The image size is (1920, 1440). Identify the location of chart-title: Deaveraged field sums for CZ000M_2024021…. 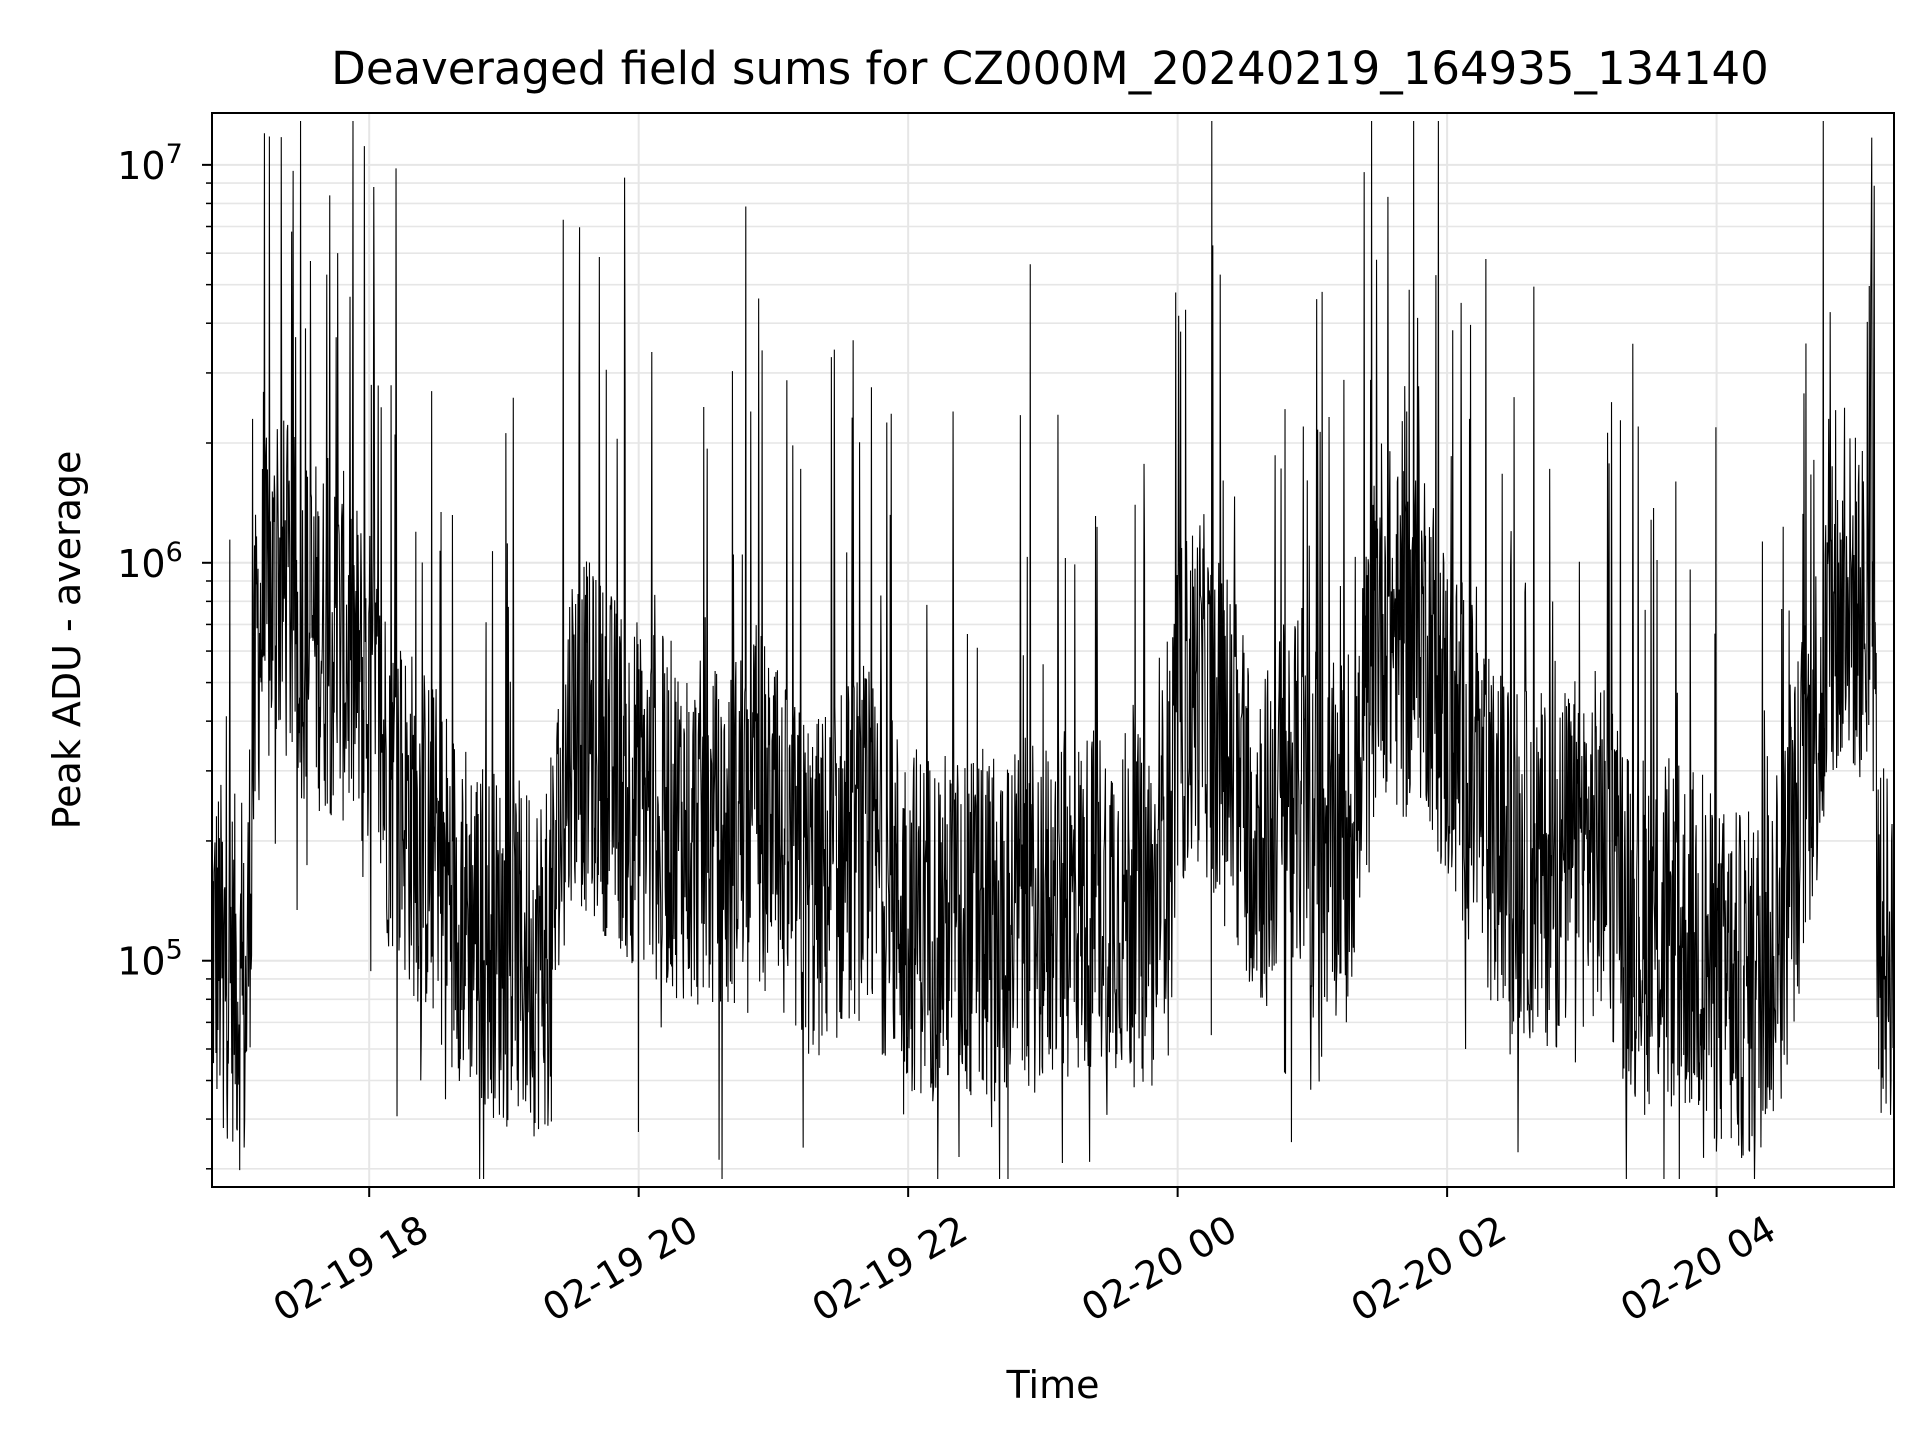
(1050, 68).